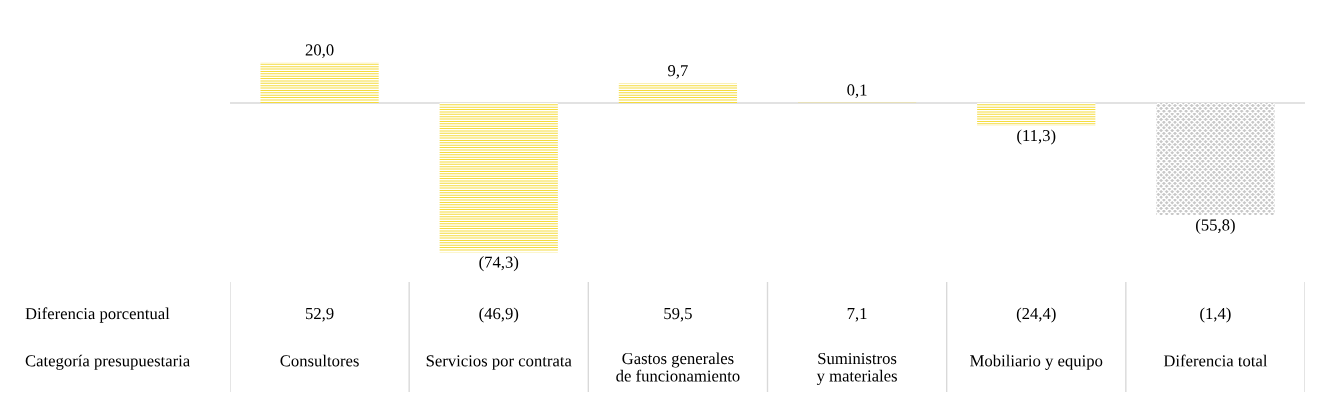 The image size is (1318, 403). I want to click on data-label: (11,3), so click(1036, 137).